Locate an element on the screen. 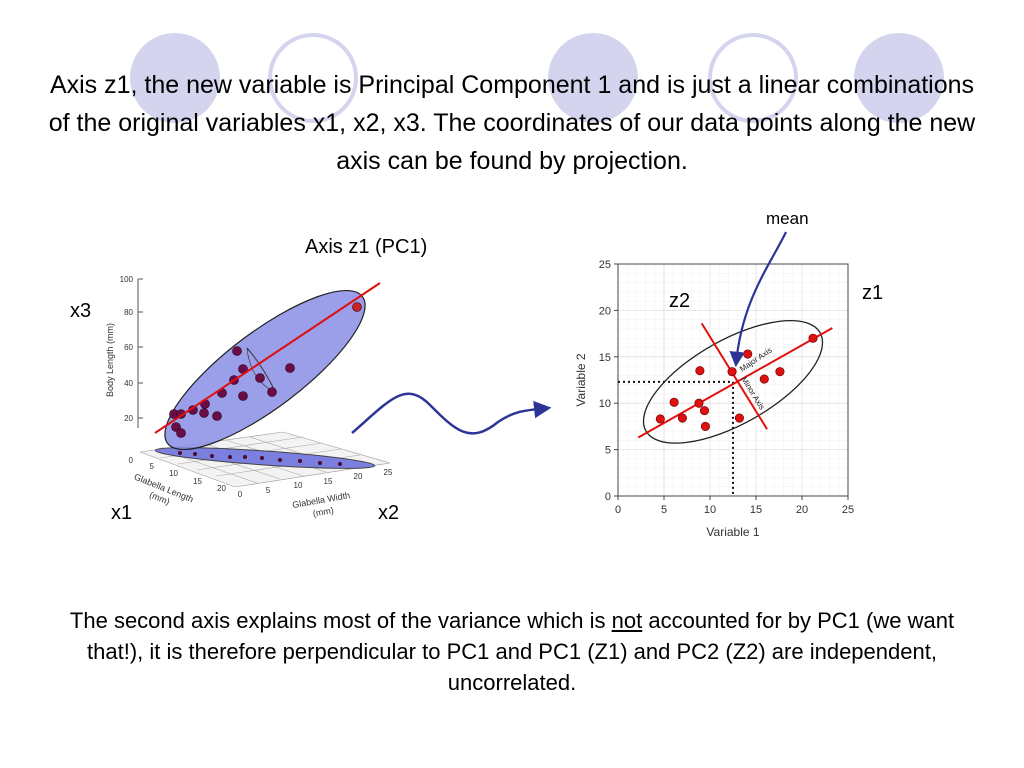 Image resolution: width=1024 pixels, height=768 pixels. ellipsoid-points is located at coordinates (265, 370).